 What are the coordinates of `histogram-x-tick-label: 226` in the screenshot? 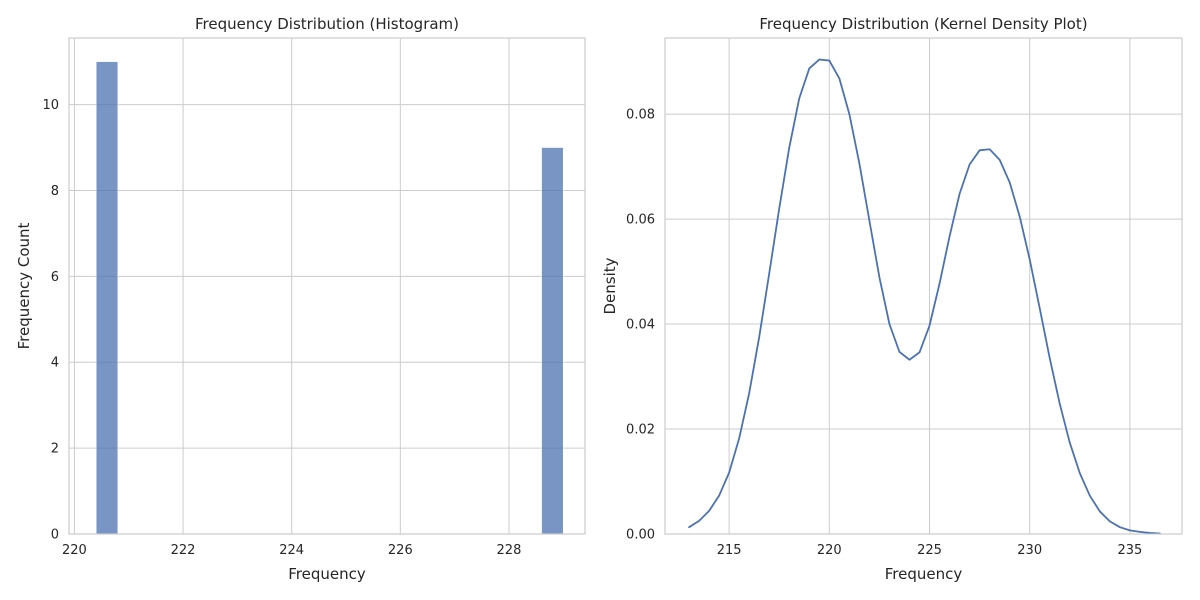 It's located at (400, 550).